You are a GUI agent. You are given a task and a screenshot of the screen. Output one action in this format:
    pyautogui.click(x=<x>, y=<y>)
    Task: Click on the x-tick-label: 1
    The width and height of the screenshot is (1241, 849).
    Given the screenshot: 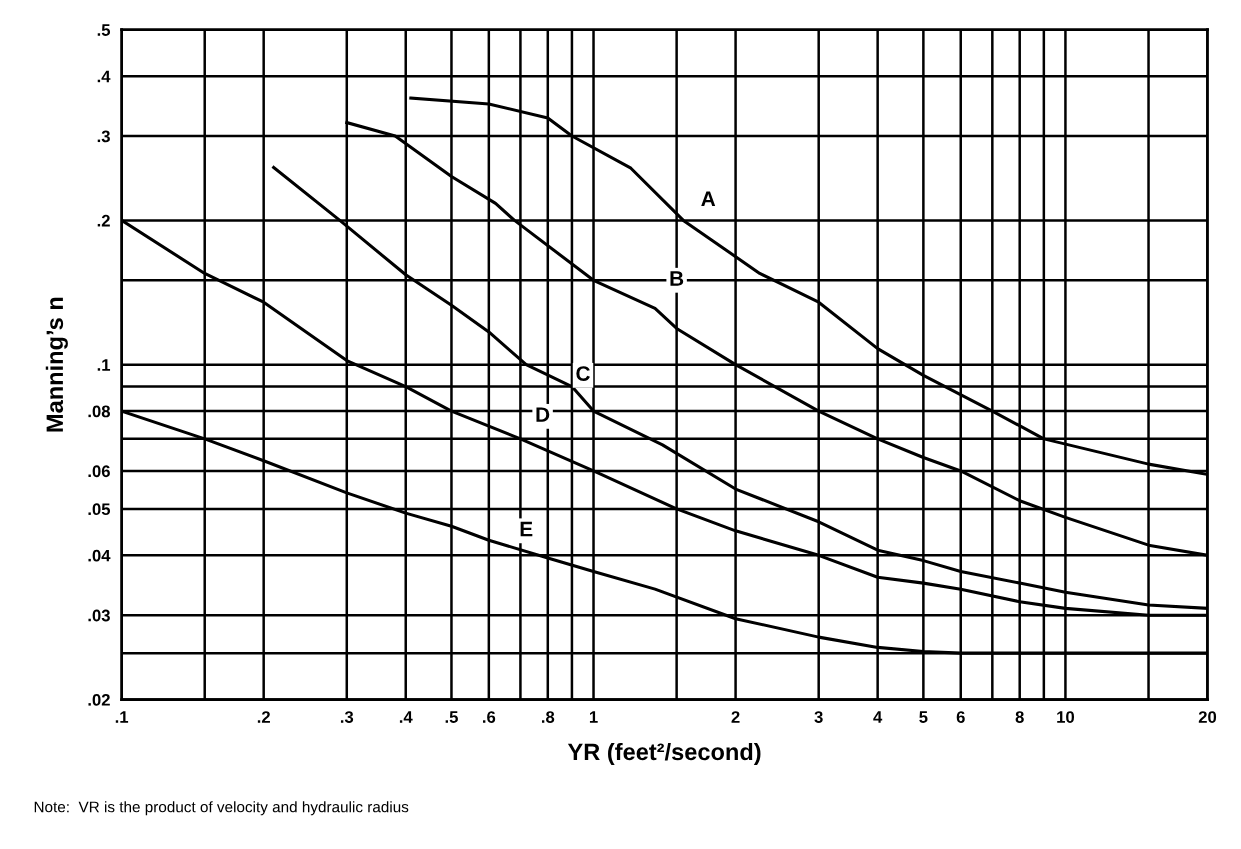 What is the action you would take?
    pyautogui.click(x=593, y=717)
    